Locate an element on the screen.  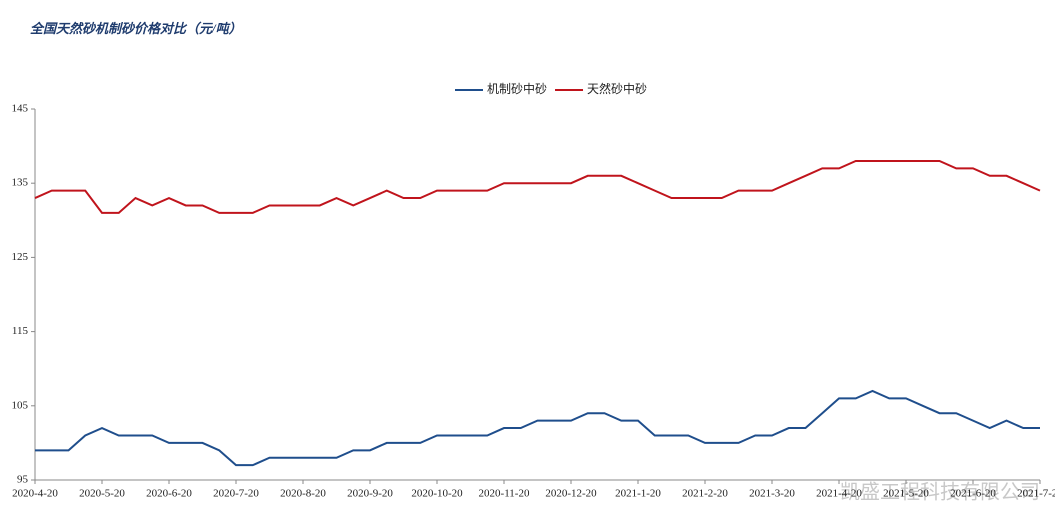
y-tick-label: 135 is located at coordinates (20, 183).